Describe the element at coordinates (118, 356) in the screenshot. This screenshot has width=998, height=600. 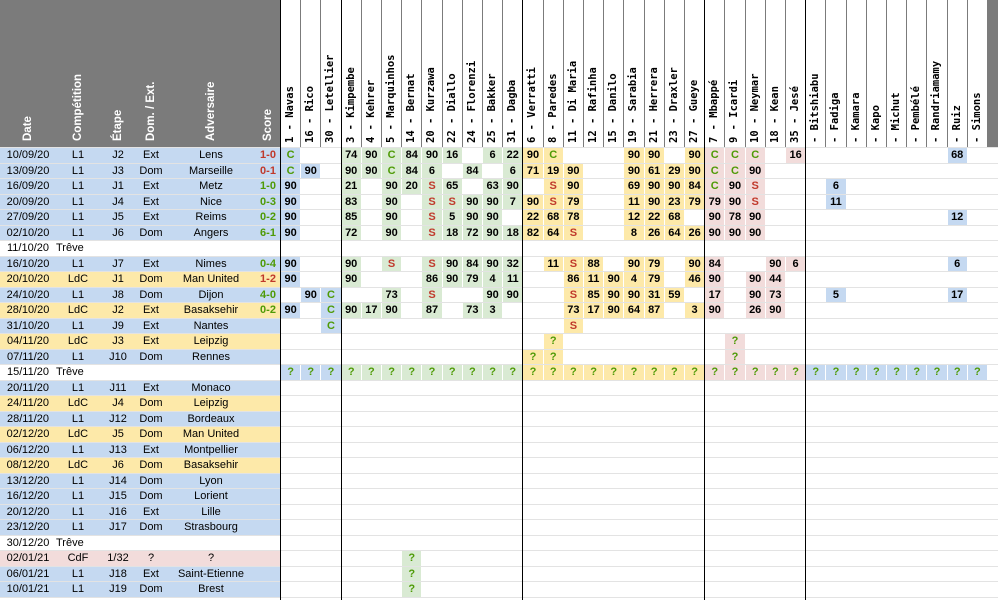
I see `cell-etape: J10` at that location.